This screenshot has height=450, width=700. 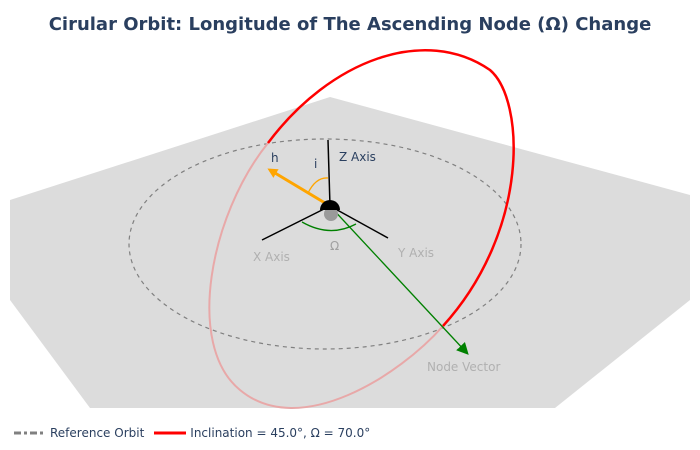 I want to click on i-label: i, so click(x=315, y=164).